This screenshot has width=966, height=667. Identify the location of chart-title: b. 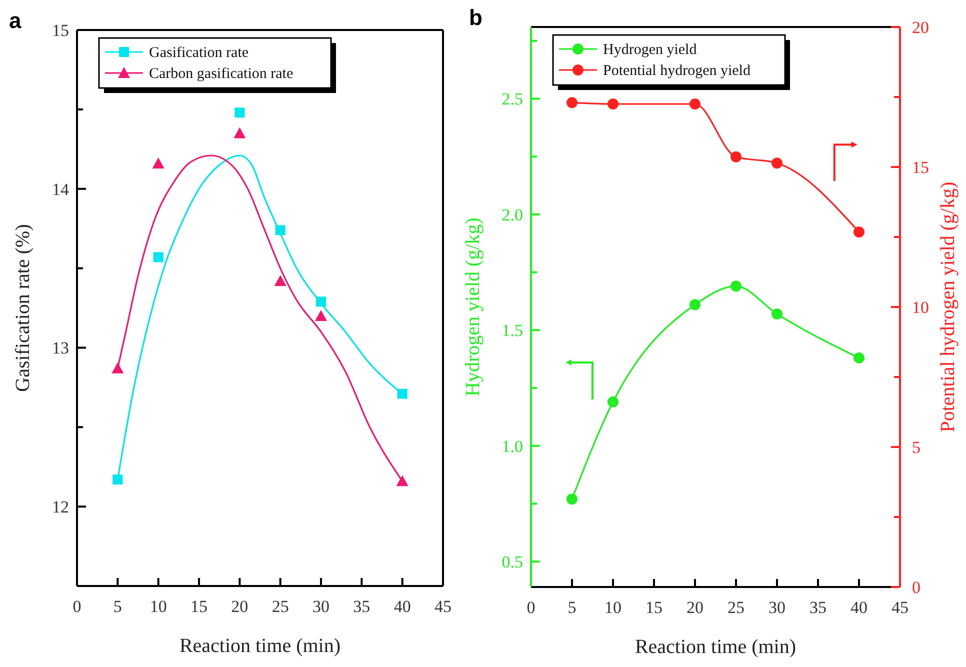
(475, 17).